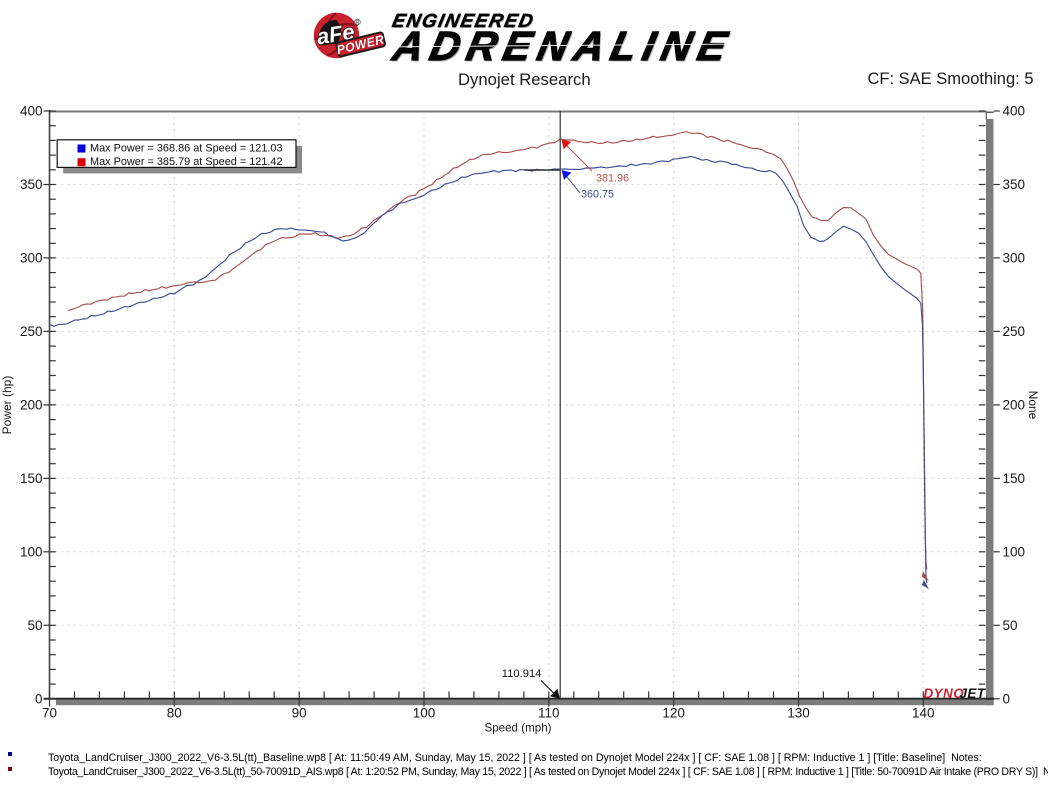  Describe the element at coordinates (7, 405) in the screenshot. I see `svg-text: Power (hp)` at that location.